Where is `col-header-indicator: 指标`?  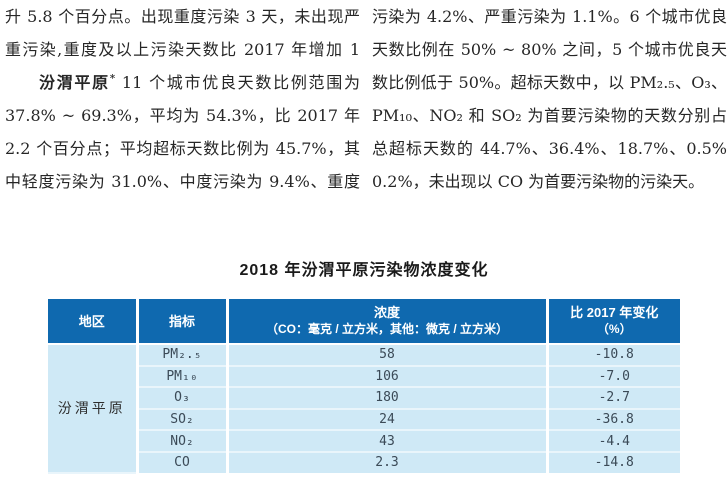
col-header-indicator: 指标 is located at coordinates (183, 322).